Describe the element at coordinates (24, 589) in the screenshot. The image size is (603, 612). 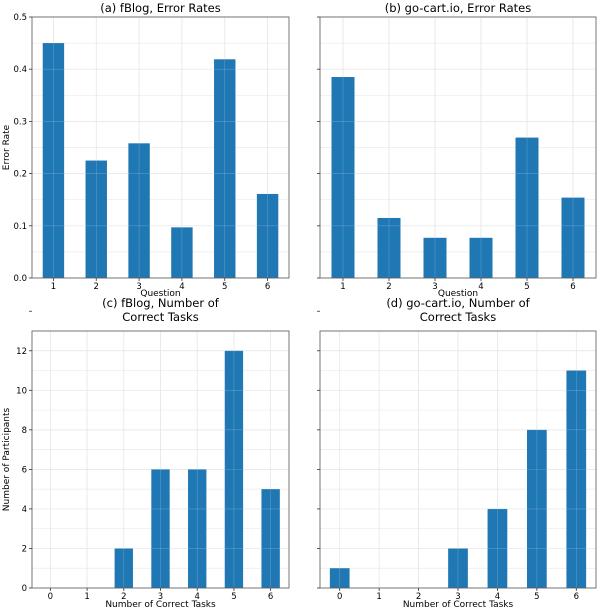
I see `y-tick-label: 0` at that location.